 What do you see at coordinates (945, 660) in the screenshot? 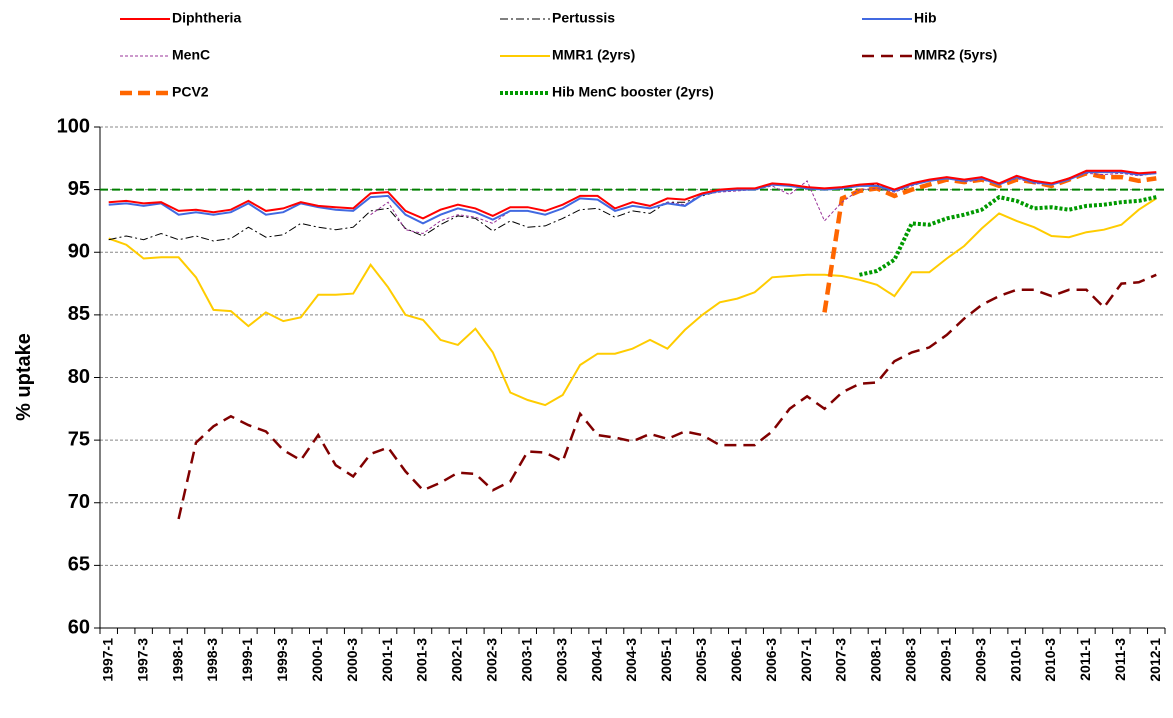
I see `x-tick-label: 2009-1` at bounding box center [945, 660].